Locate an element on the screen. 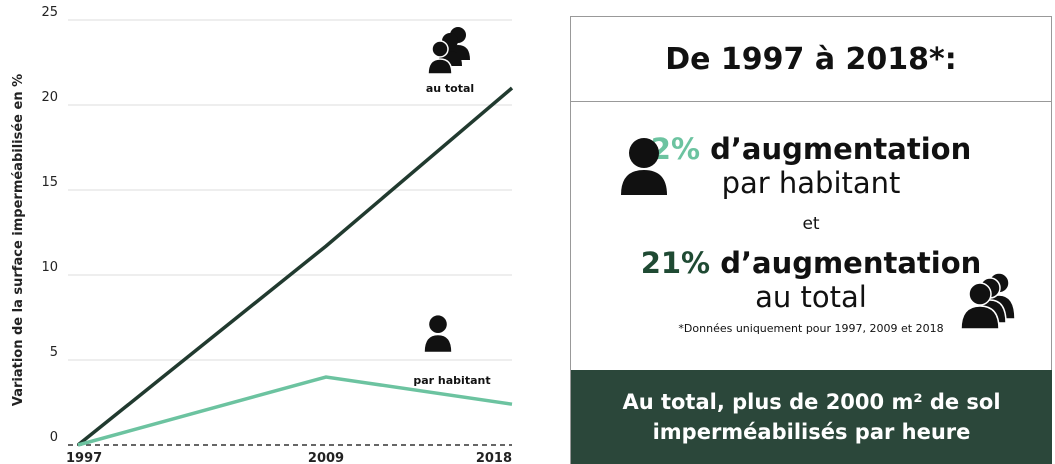 The width and height of the screenshot is (1055, 464). stat-sub: au total is located at coordinates (811, 297).